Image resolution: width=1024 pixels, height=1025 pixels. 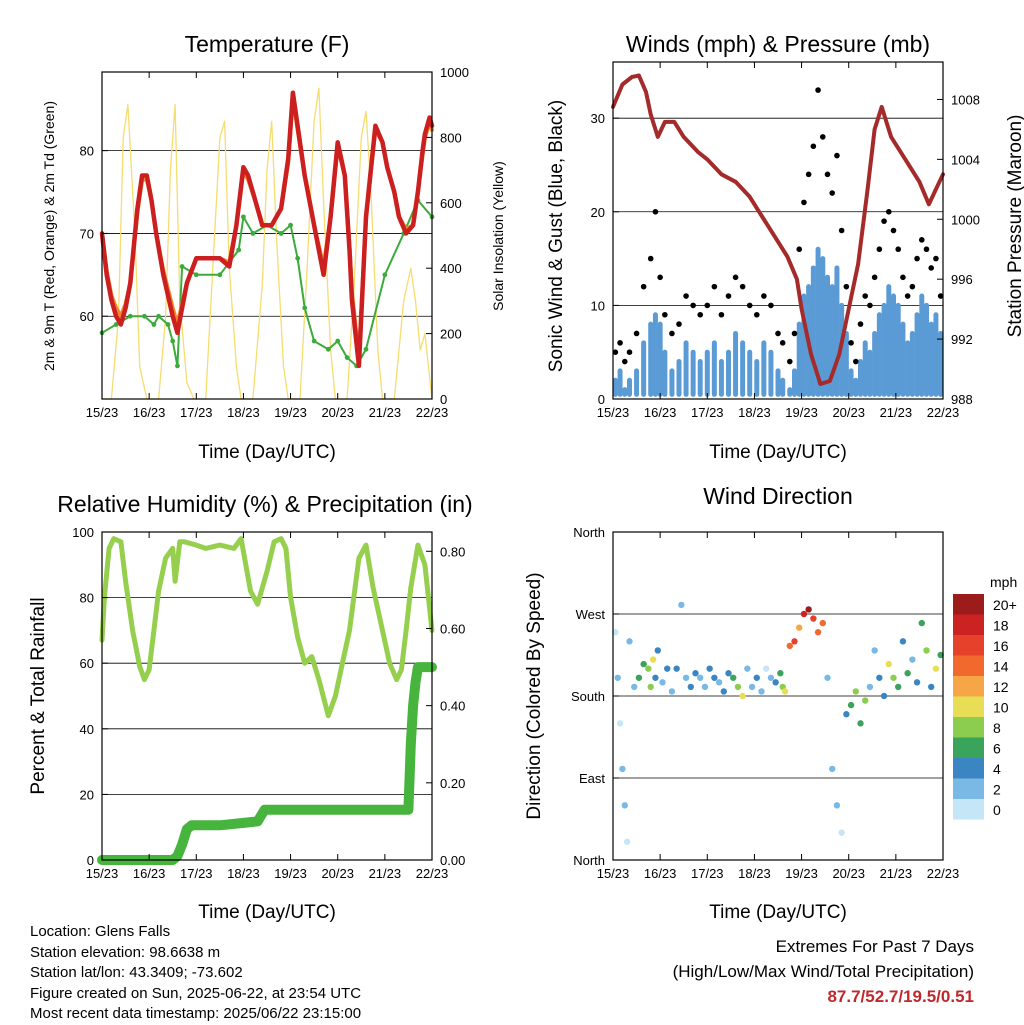 What do you see at coordinates (556, 236) in the screenshot?
I see `winds-ylabel: Sonic Wind & Gust (Blue, Black)` at bounding box center [556, 236].